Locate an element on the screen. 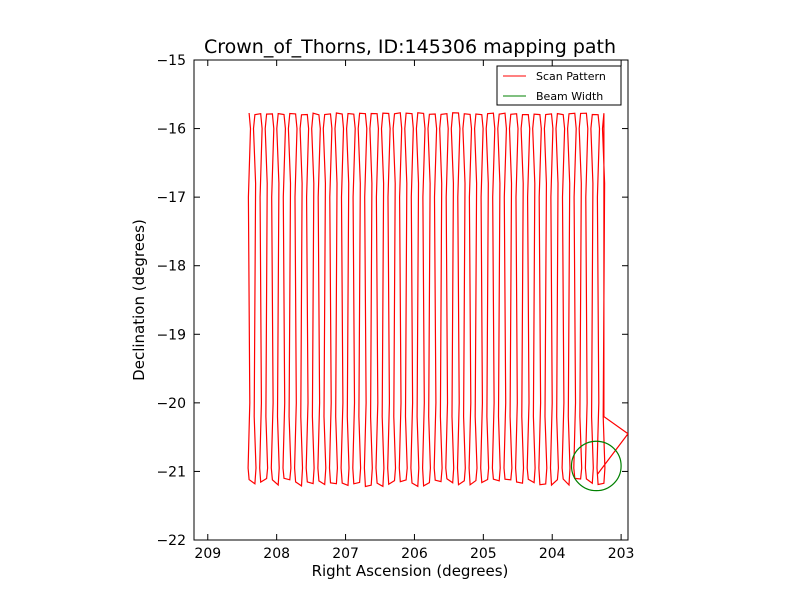 This screenshot has width=800, height=600. y-tick-label: −17 is located at coordinates (171, 198).